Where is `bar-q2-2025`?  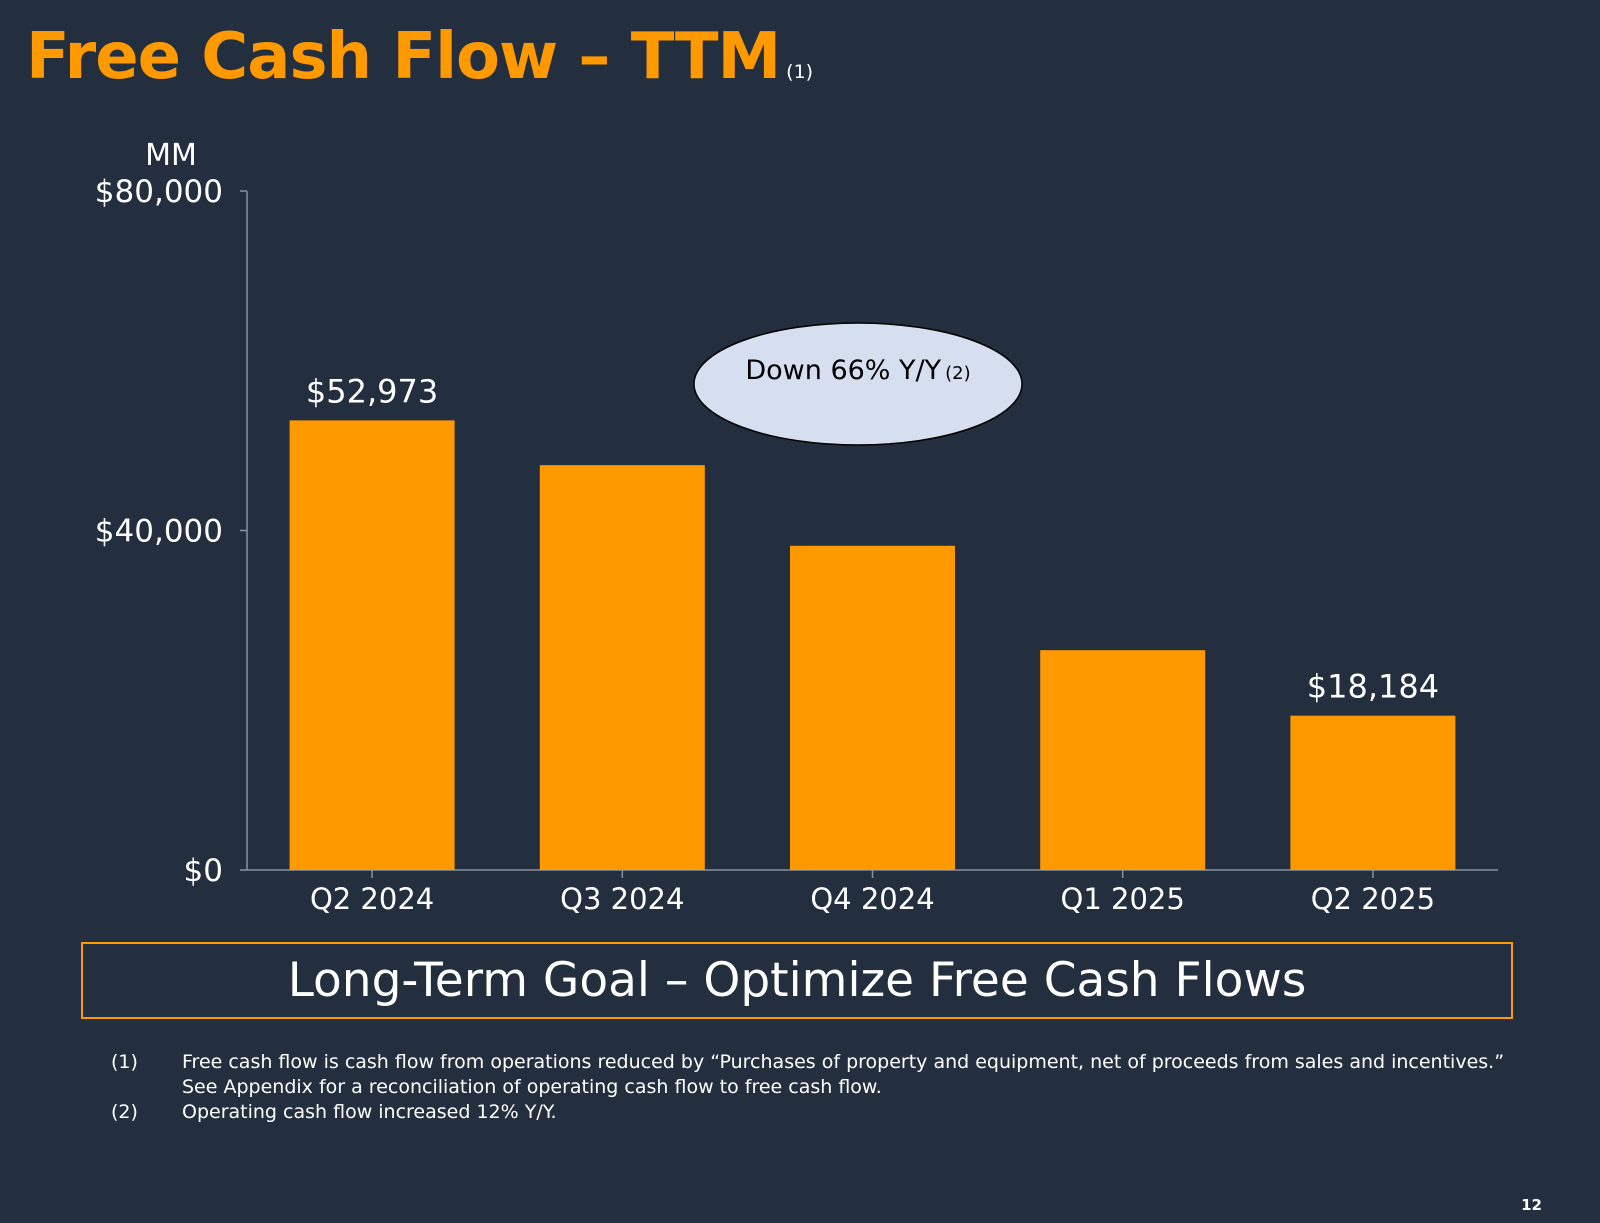 bar-q2-2025 is located at coordinates (1373, 792).